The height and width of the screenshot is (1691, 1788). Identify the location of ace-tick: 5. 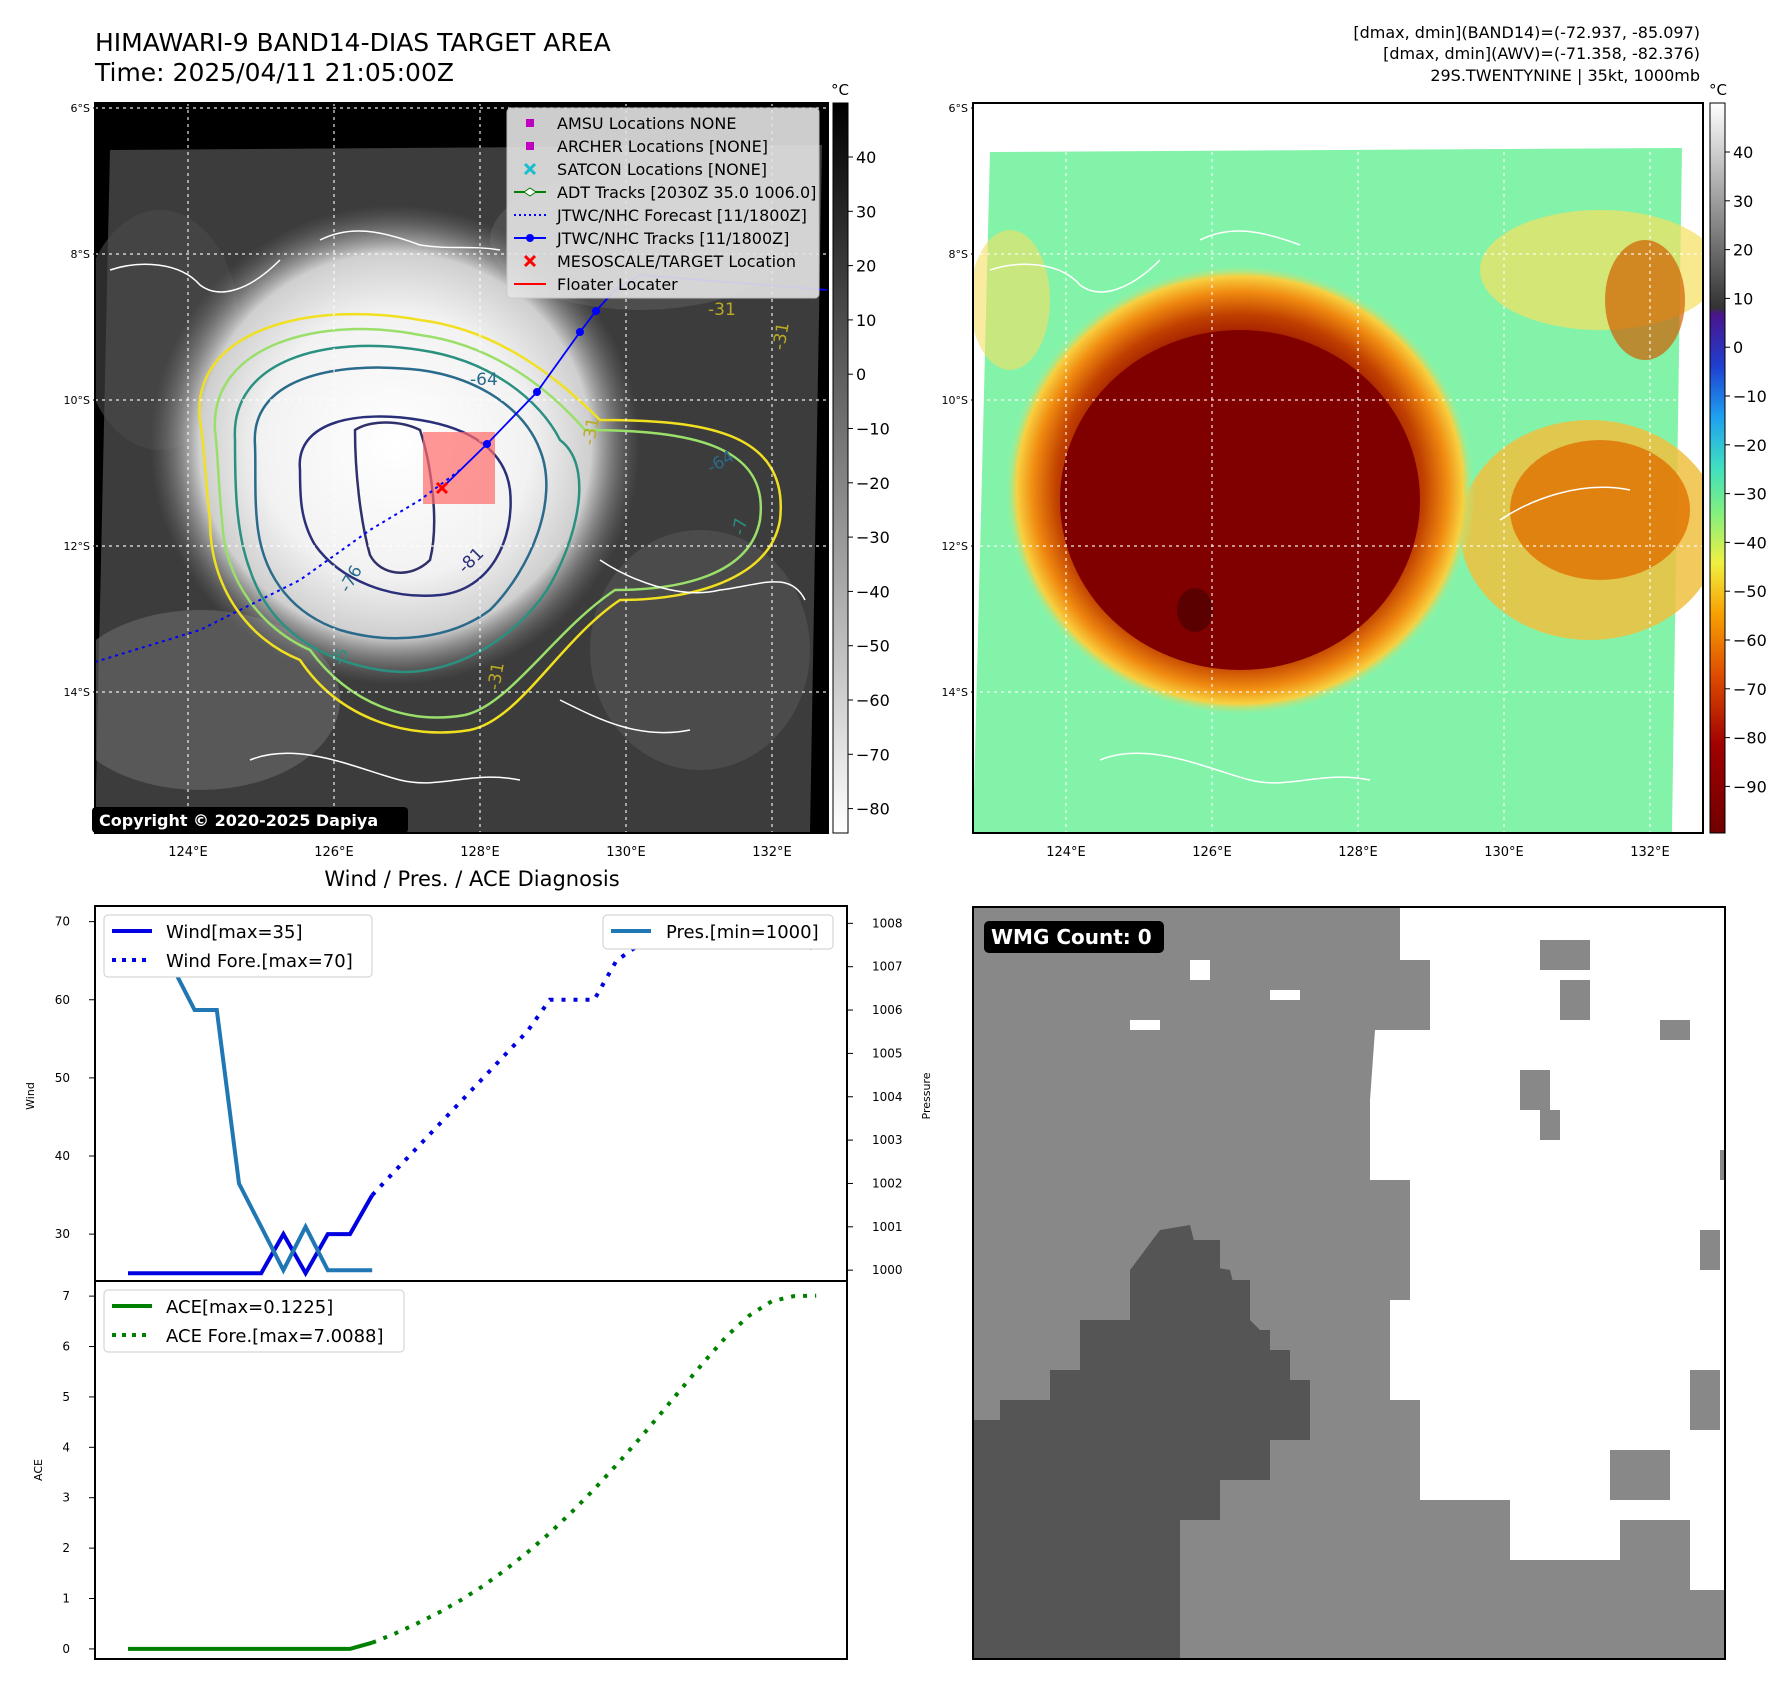
(66, 1397).